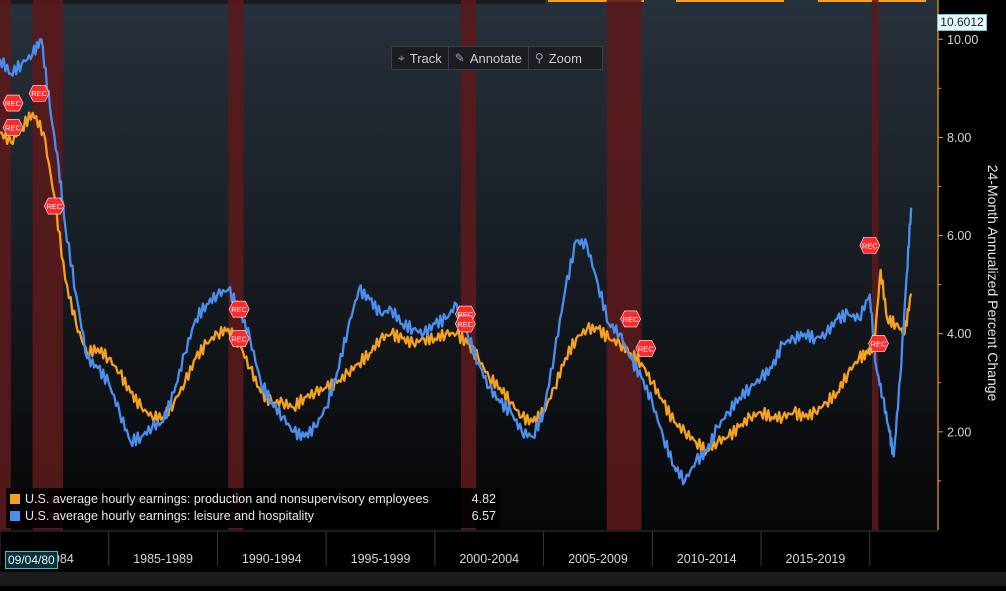 The height and width of the screenshot is (591, 1006). What do you see at coordinates (469, 550) in the screenshot?
I see `x-axis-strip` at bounding box center [469, 550].